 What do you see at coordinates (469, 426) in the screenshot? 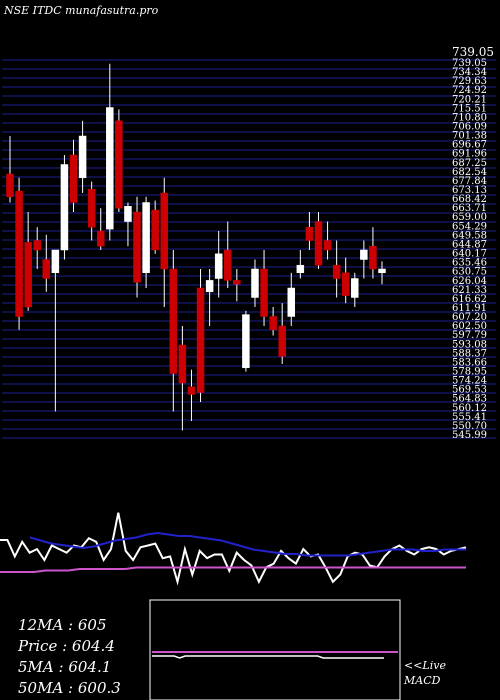
I see `axis-tick-label: 550.70` at bounding box center [469, 426].